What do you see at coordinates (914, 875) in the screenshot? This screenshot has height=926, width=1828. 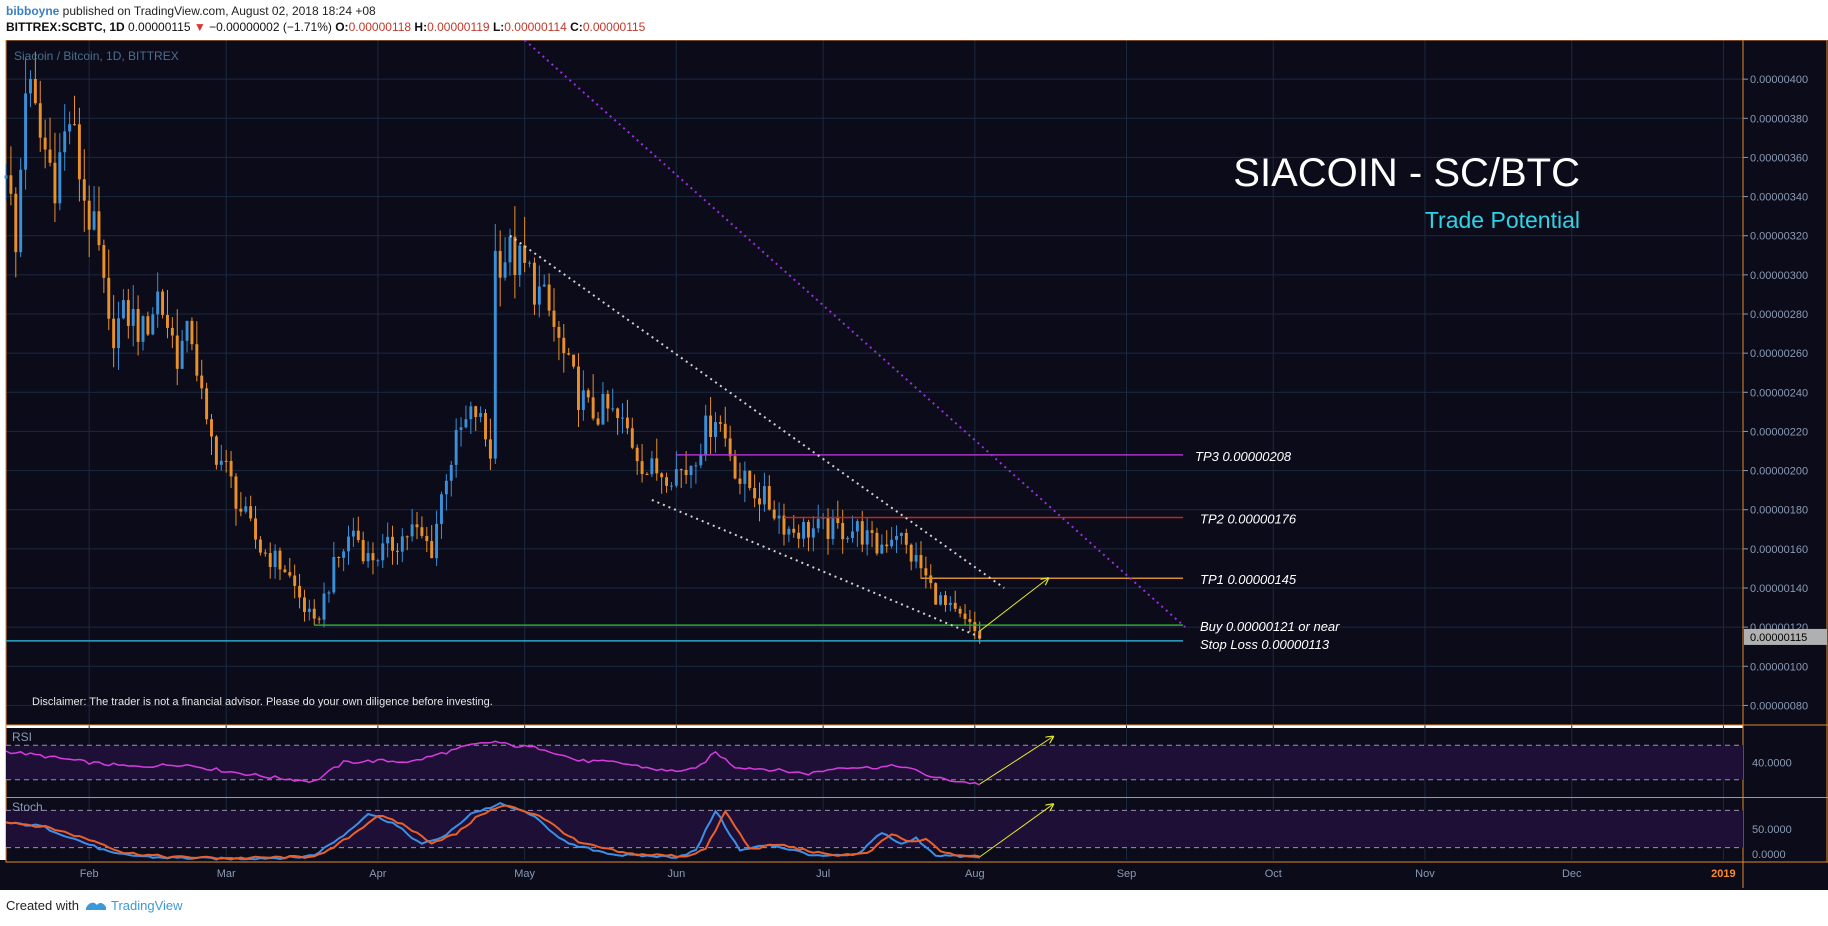 I see `date-axis` at bounding box center [914, 875].